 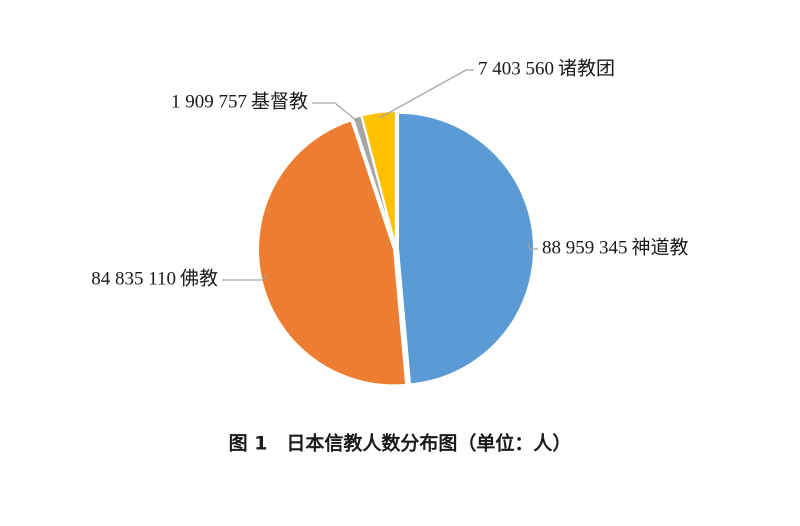 What do you see at coordinates (209, 101) in the screenshot?
I see `value-label: 1 909 757` at bounding box center [209, 101].